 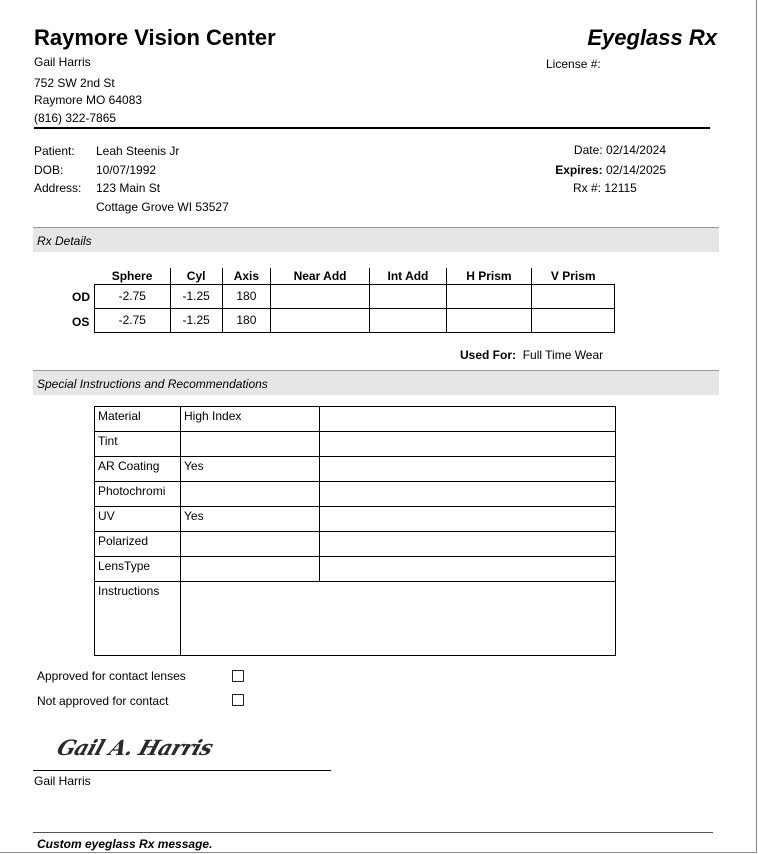 What do you see at coordinates (373, 832) in the screenshot?
I see `footer-divider` at bounding box center [373, 832].